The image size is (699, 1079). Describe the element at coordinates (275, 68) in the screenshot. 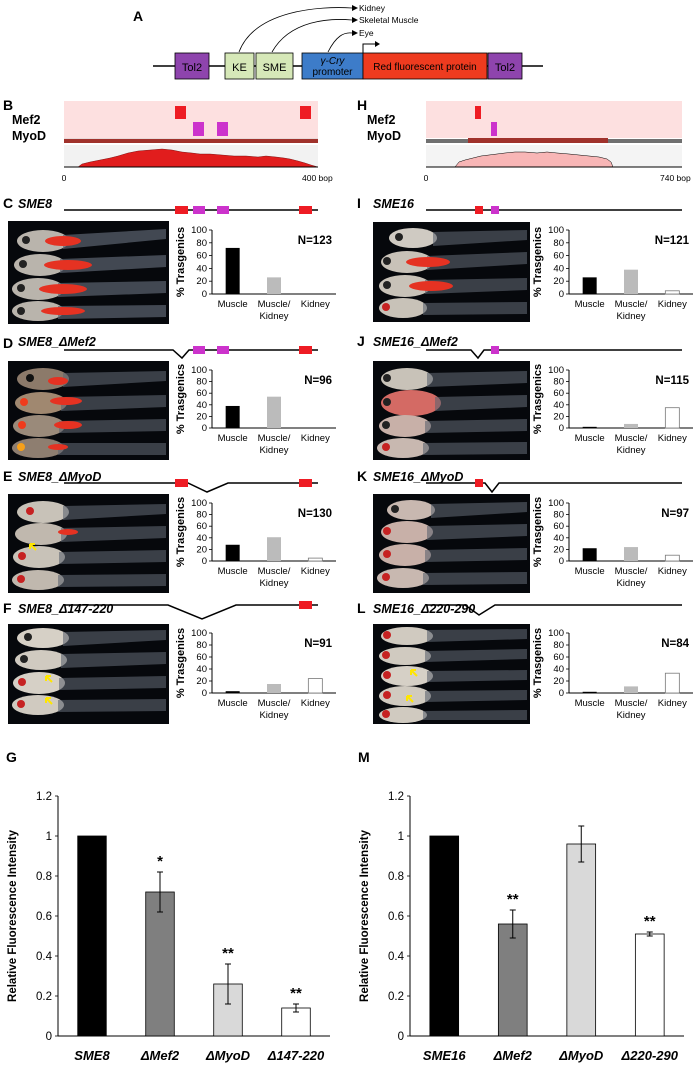

I see `sme-label: SME` at that location.